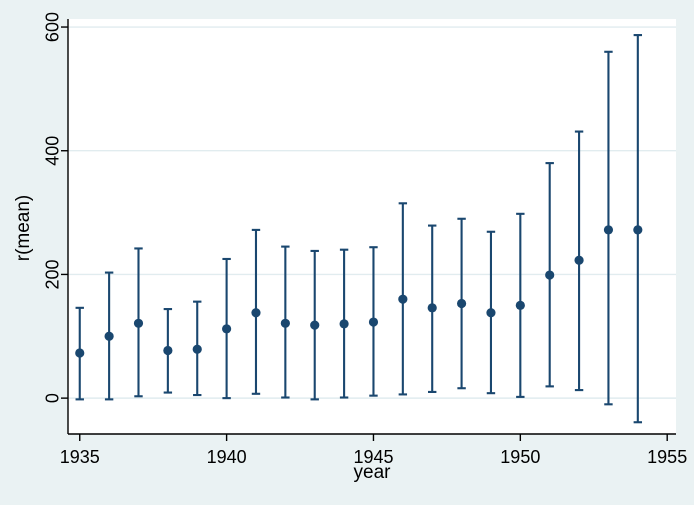 This screenshot has width=694, height=505. Describe the element at coordinates (23, 228) in the screenshot. I see `y-axis-title: r(mean)` at that location.